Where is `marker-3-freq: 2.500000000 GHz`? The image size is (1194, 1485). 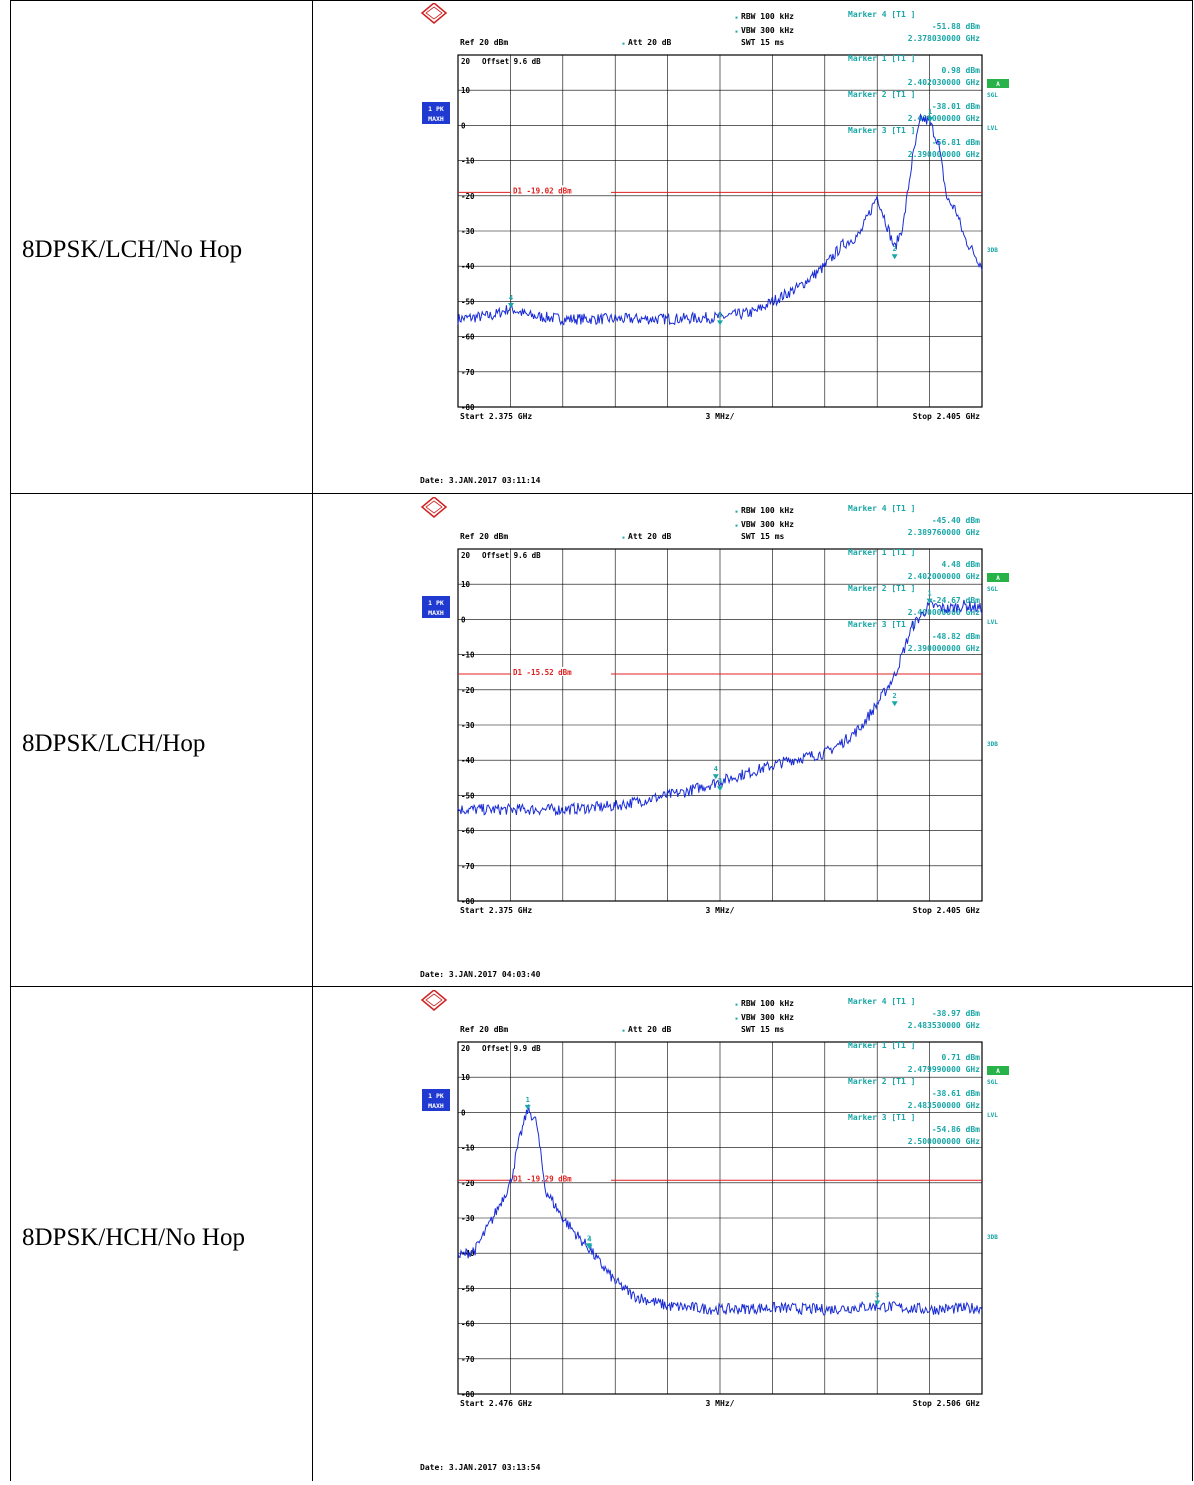 marker-3-freq: 2.500000000 GHz is located at coordinates (944, 1141).